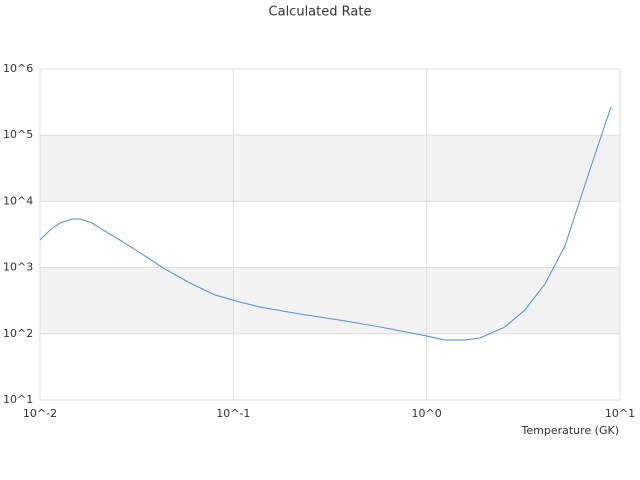 The image size is (640, 480). I want to click on x-tick-label: 10^-2, so click(40, 413).